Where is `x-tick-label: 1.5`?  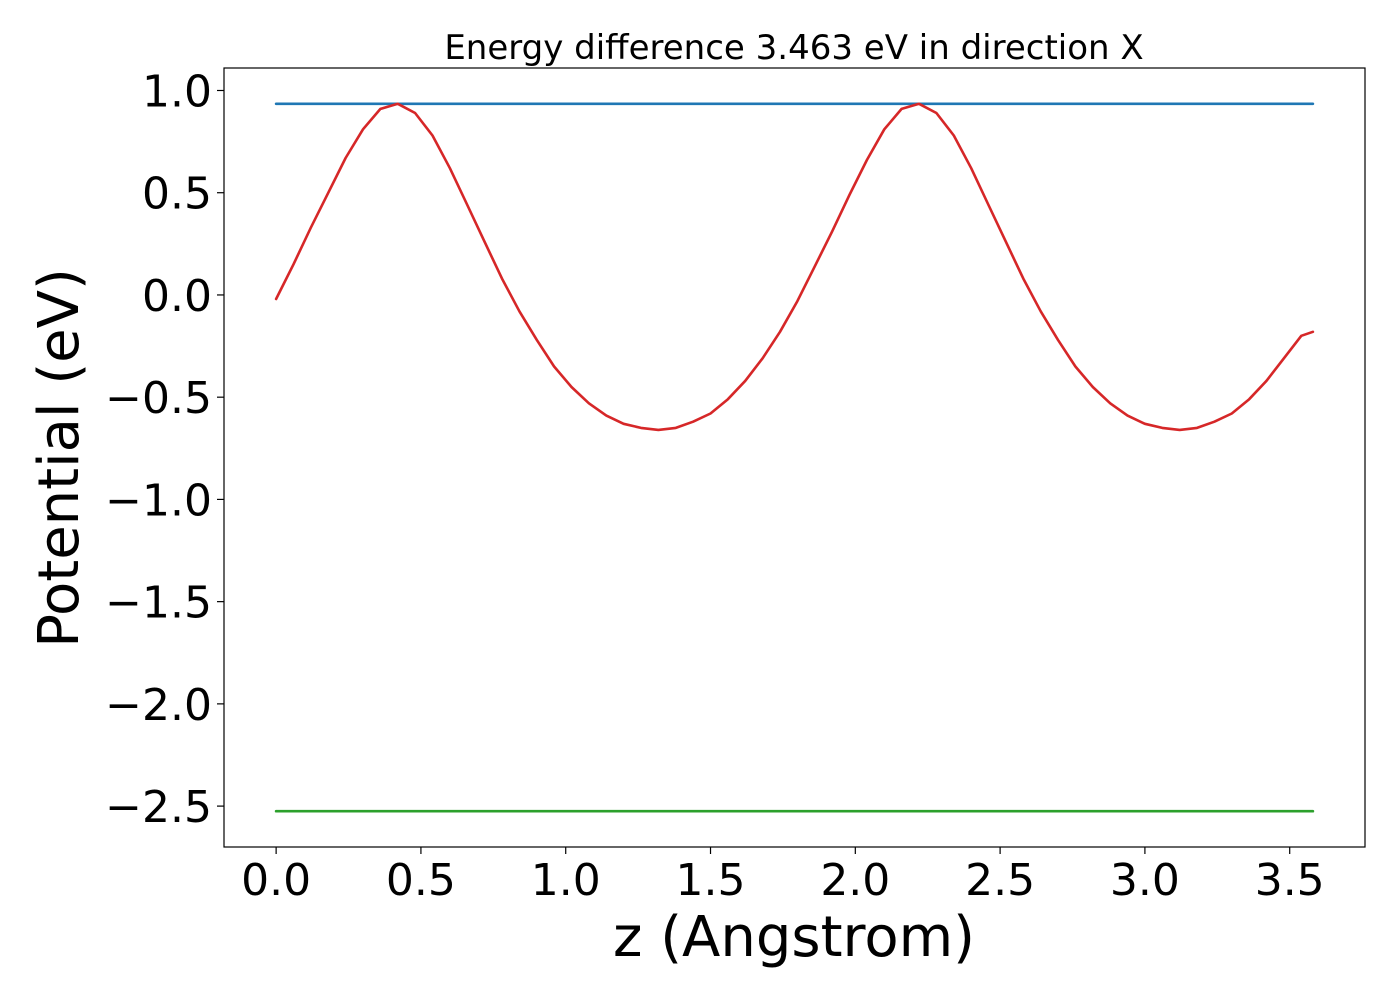 x-tick-label: 1.5 is located at coordinates (711, 880).